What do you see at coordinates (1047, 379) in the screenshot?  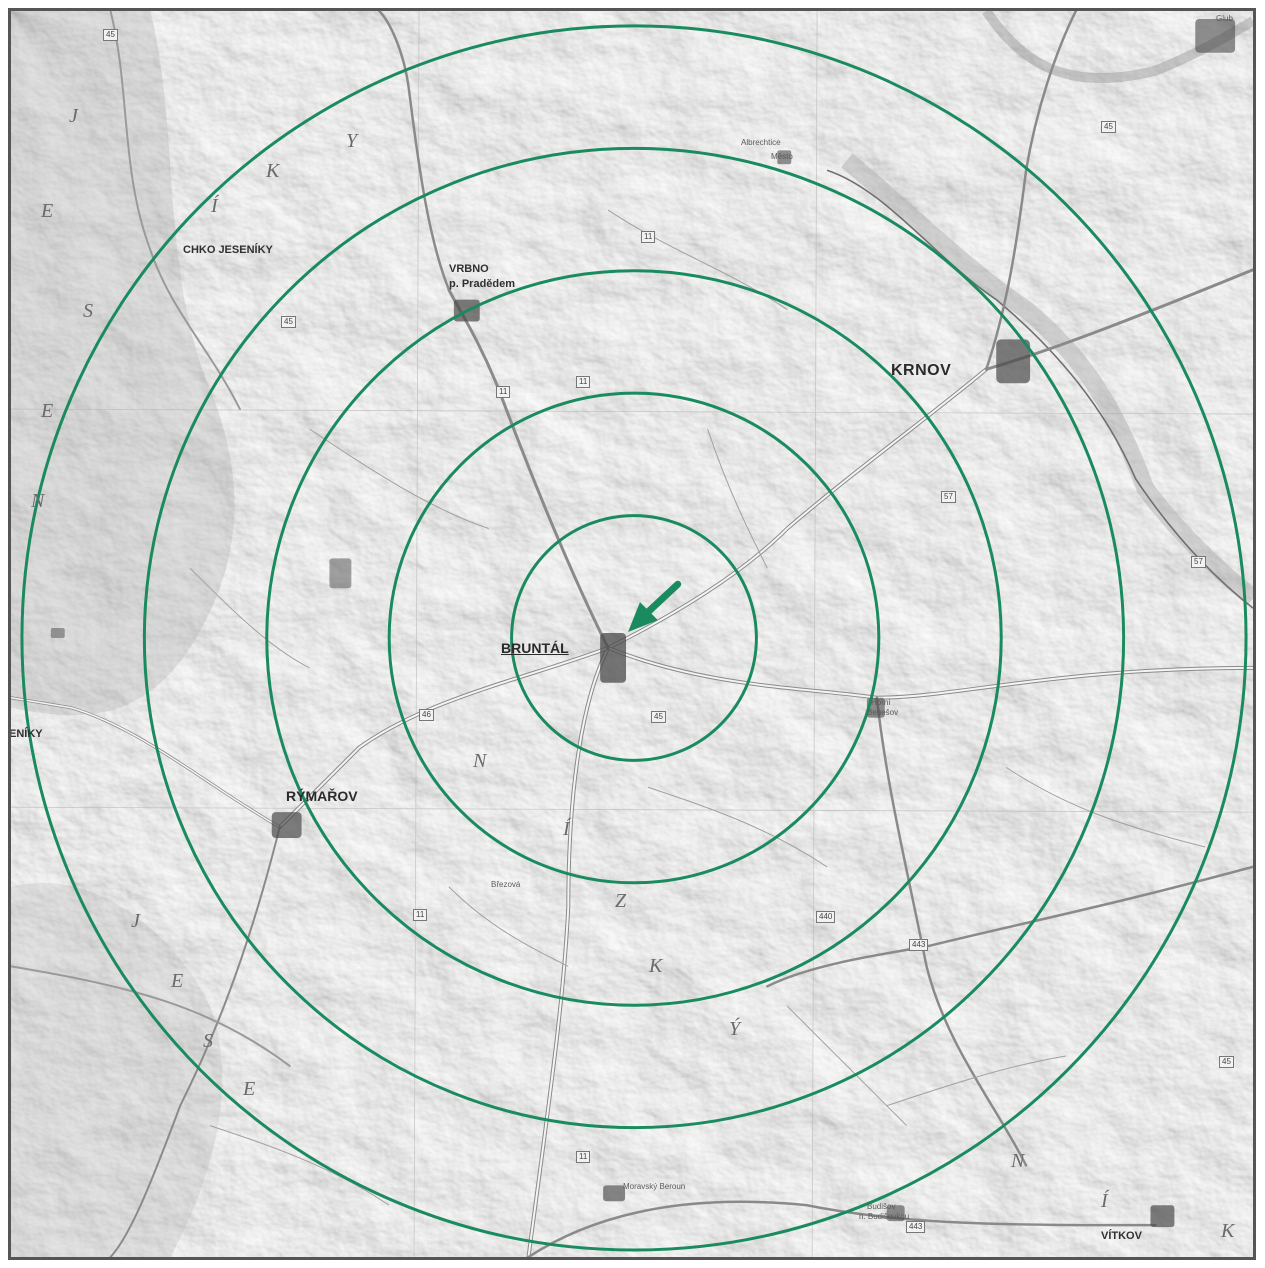 I see `river-valley-opava` at bounding box center [1047, 379].